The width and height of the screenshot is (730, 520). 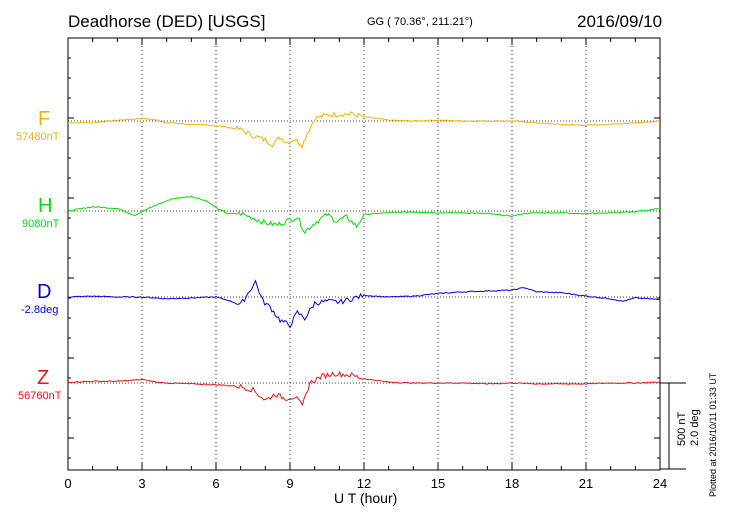 I want to click on station-title: Deadhorse (DED) [USGS], so click(x=167, y=21).